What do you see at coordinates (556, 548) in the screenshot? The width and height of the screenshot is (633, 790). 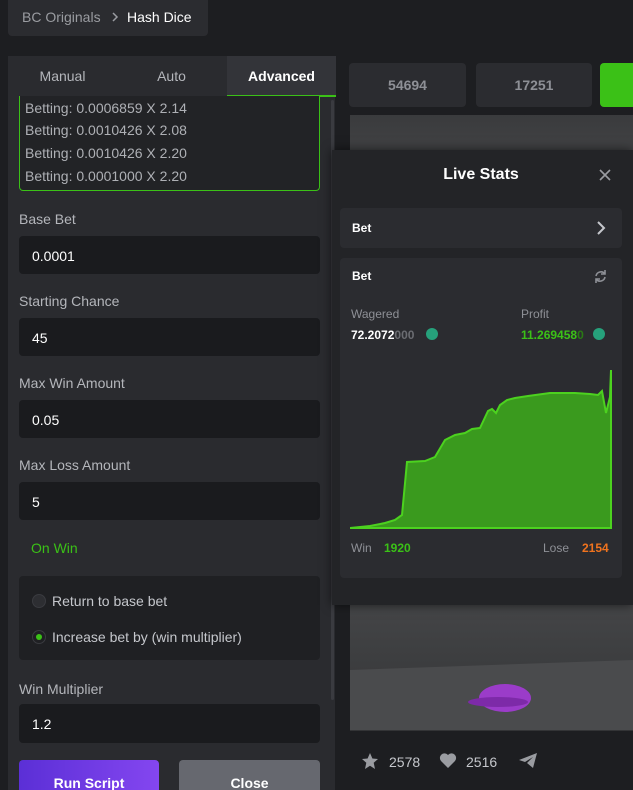 I see `stat-label: Lose` at bounding box center [556, 548].